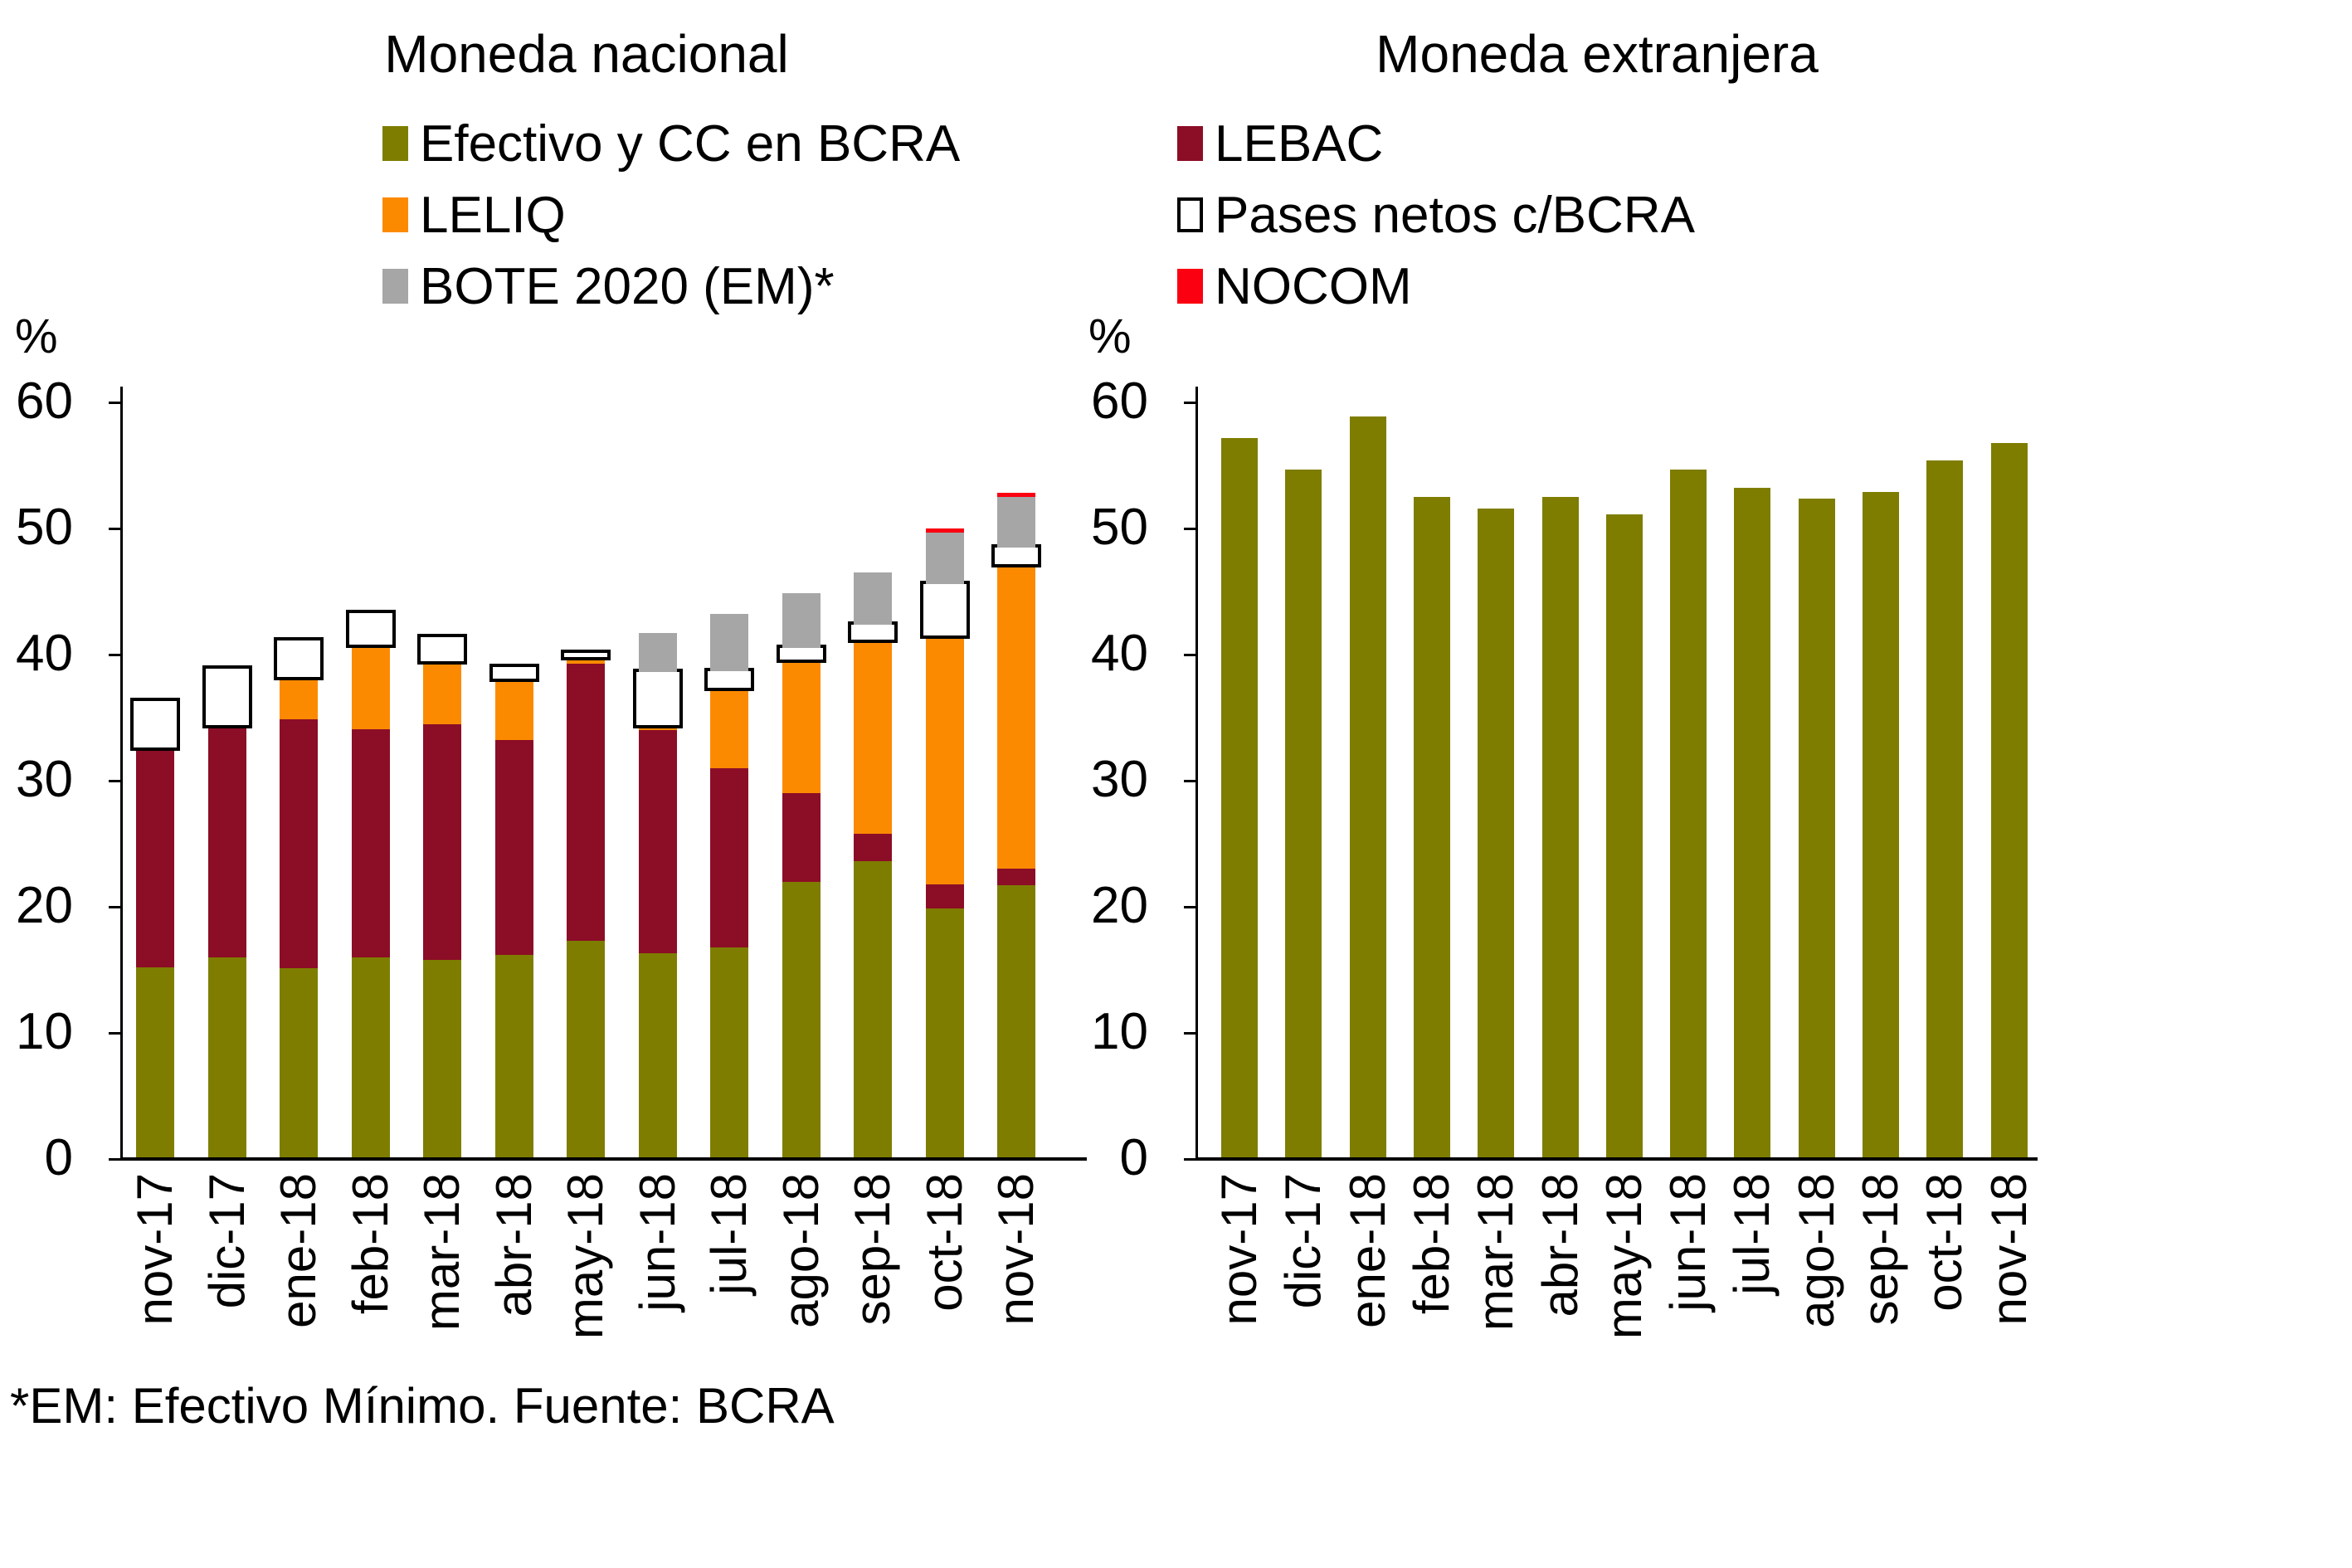 The height and width of the screenshot is (1568, 2352). What do you see at coordinates (1597, 54) in the screenshot?
I see `right-chart-title: Moneda extranjera` at bounding box center [1597, 54].